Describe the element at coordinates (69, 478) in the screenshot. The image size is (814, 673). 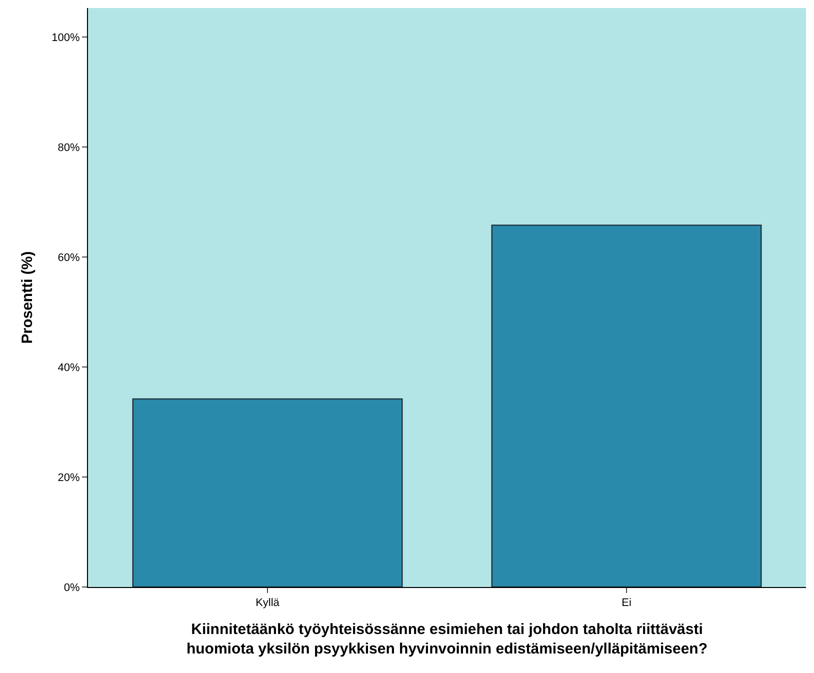
I see `y-tick-label: 20%` at that location.